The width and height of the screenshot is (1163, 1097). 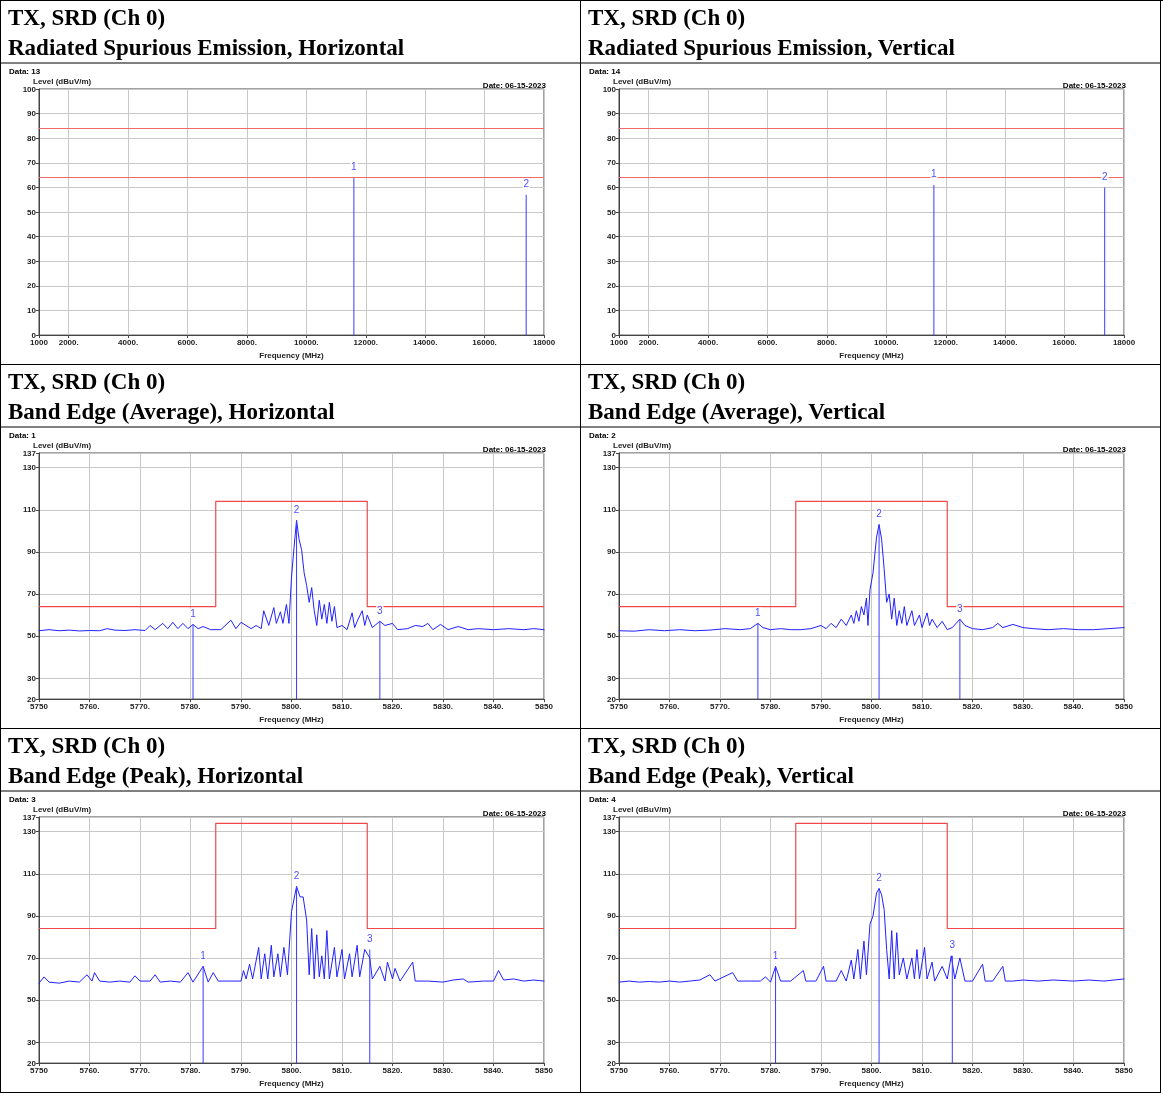 I want to click on x-tick-label: 5750, so click(x=619, y=1070).